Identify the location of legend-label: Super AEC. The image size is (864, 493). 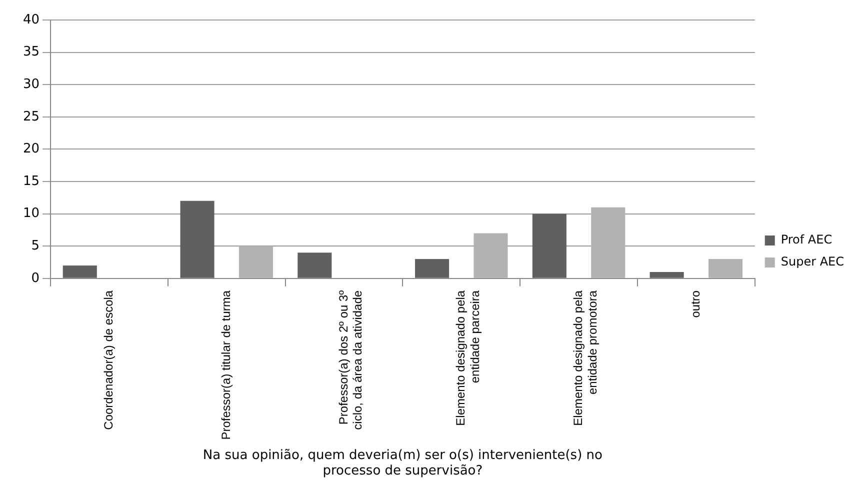
(812, 261).